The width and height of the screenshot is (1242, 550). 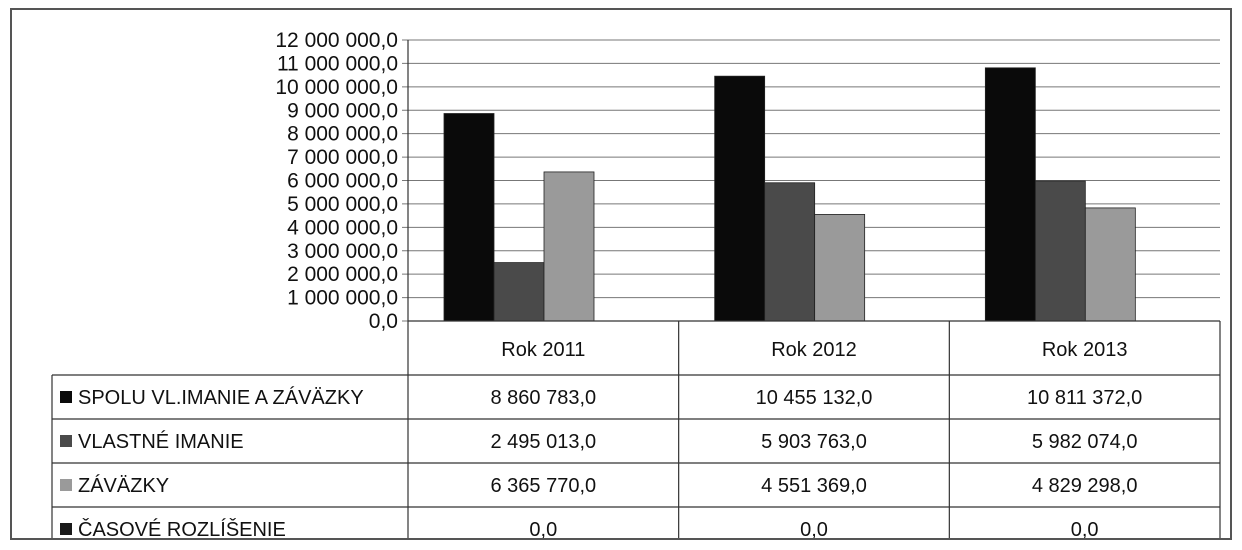 I want to click on category-label: Rok 2011, so click(x=543, y=350).